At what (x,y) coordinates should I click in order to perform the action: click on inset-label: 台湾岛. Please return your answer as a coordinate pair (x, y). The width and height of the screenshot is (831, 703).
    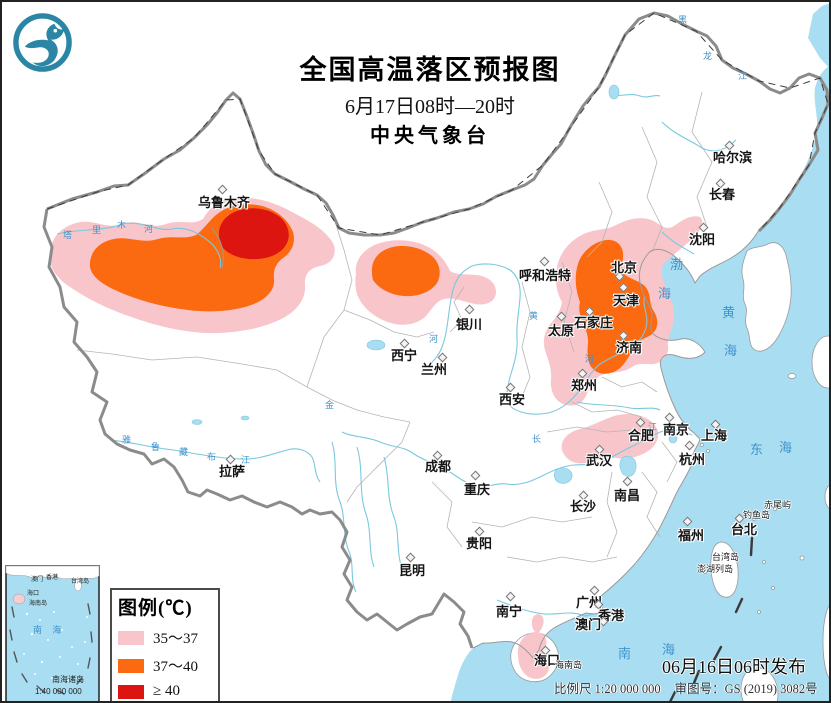
    Looking at the image, I should click on (80, 582).